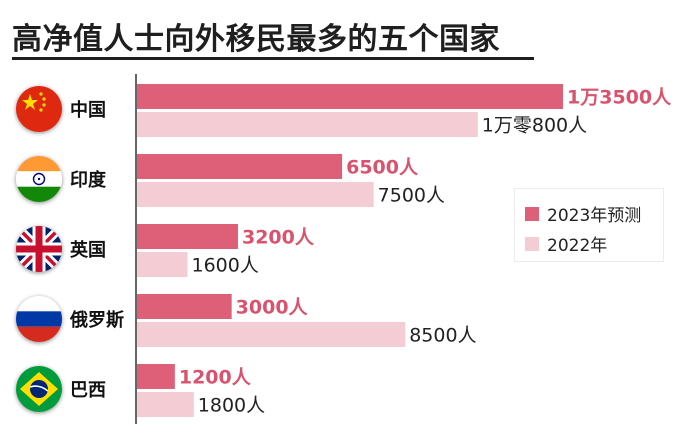 Image resolution: width=680 pixels, height=428 pixels. I want to click on bar-2023-russia, so click(184, 306).